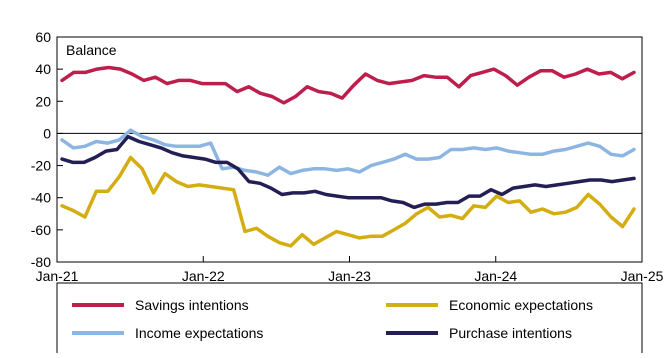 The image size is (667, 358). What do you see at coordinates (348, 85) in the screenshot?
I see `series-line-savings-intentions` at bounding box center [348, 85].